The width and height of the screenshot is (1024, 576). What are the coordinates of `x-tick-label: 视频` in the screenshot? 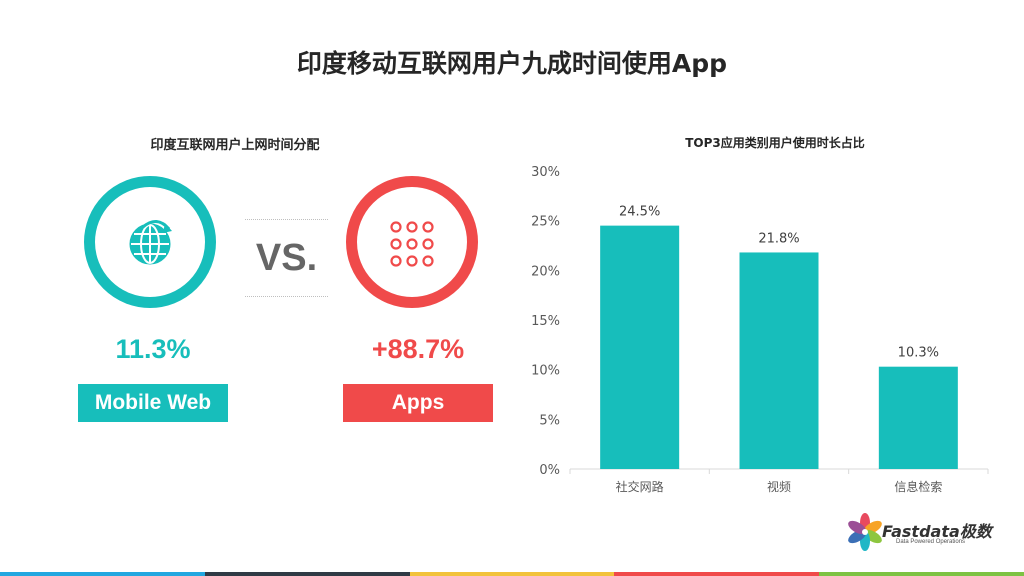 It's located at (779, 486).